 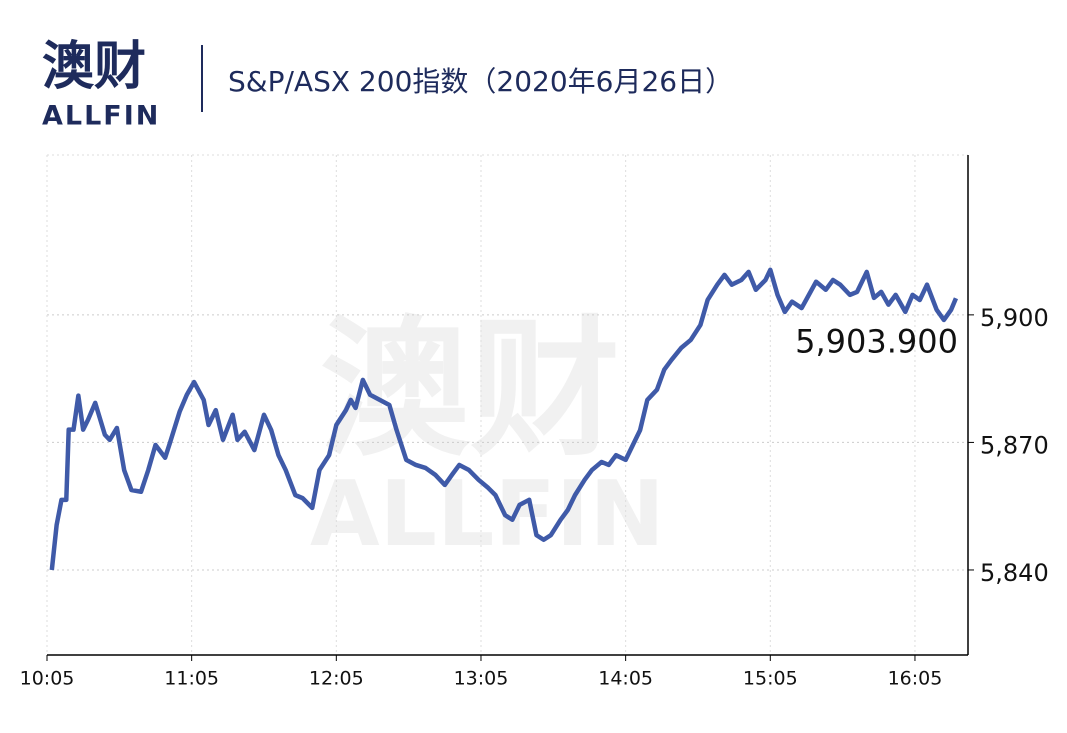 I want to click on x-tick-label: 13:05, so click(x=481, y=679).